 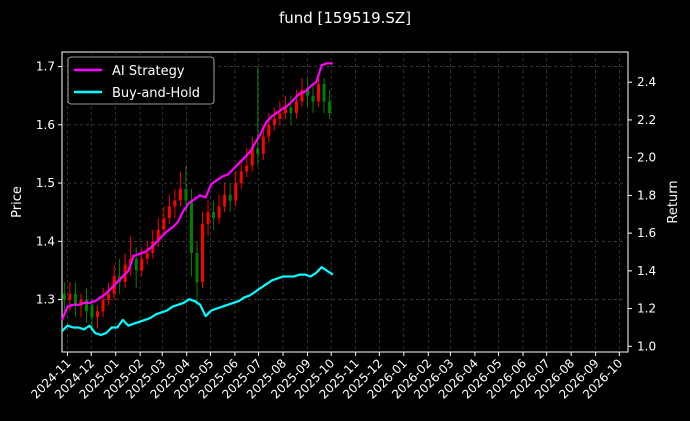 I want to click on y-tick-label: 1.6, so click(x=45, y=125).